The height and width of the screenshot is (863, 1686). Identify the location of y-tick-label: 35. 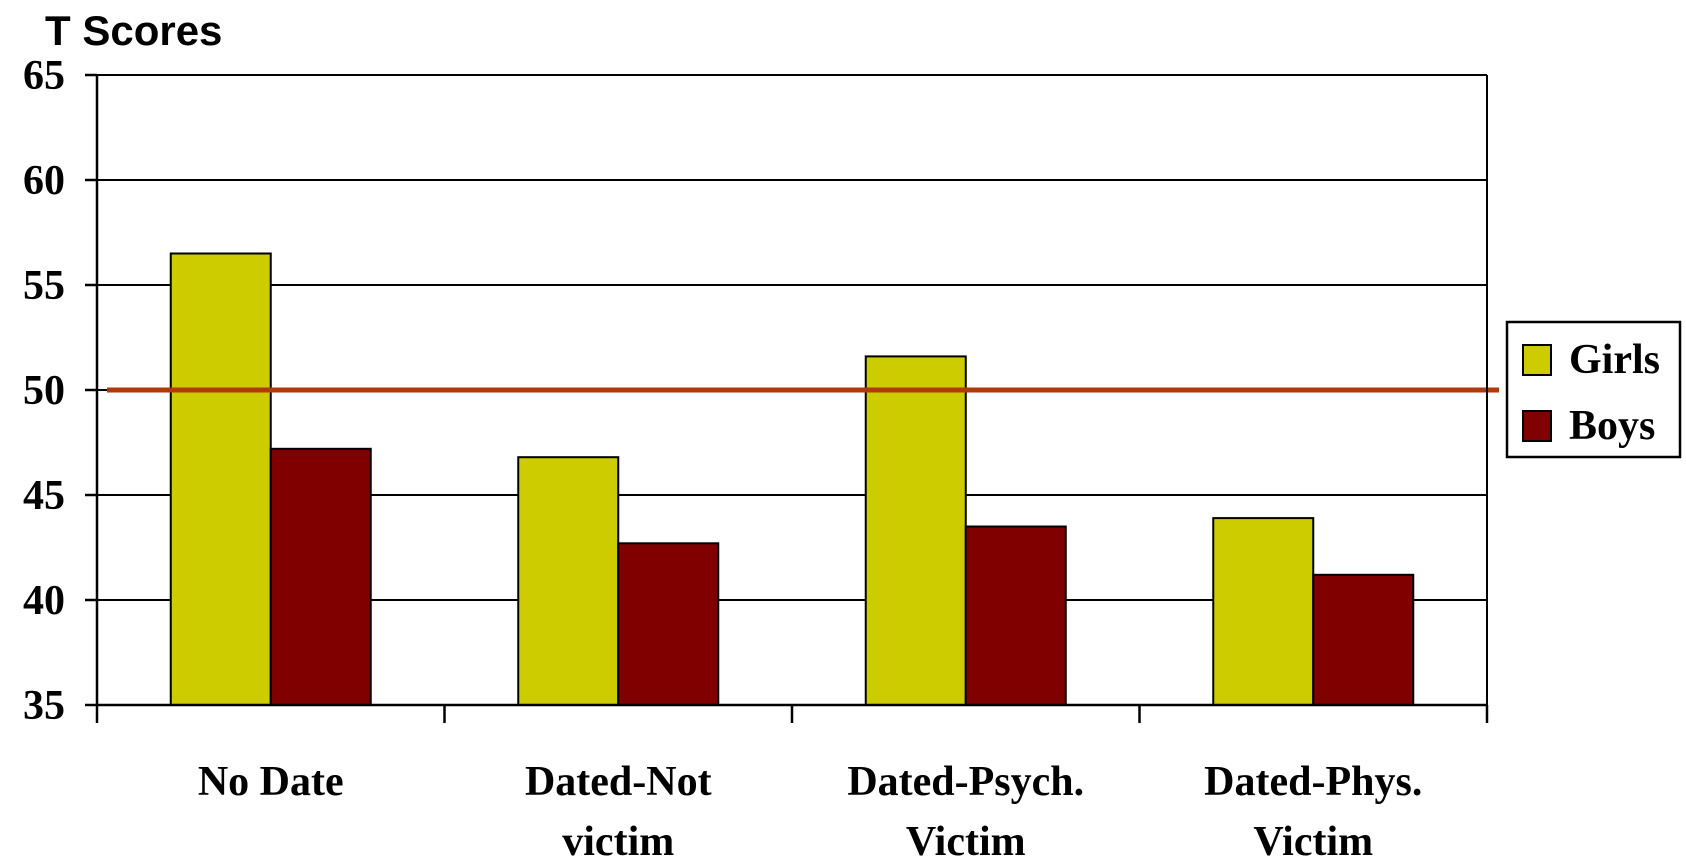
(44, 706).